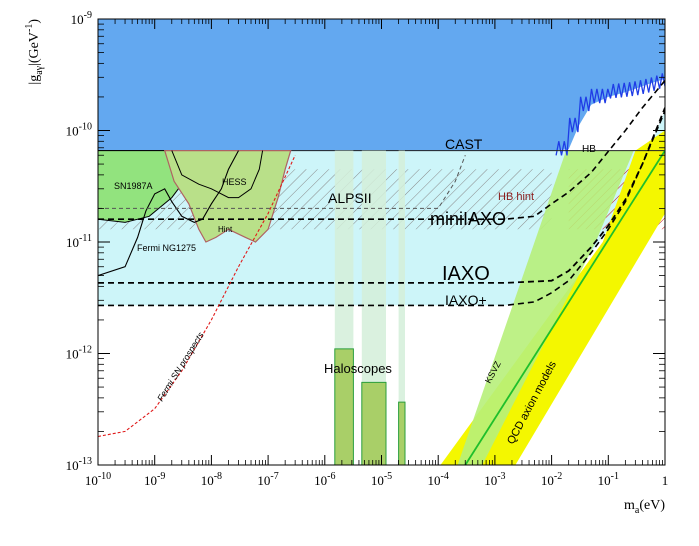 The width and height of the screenshot is (699, 546). I want to click on region-label-hess: HESS, so click(234, 182).